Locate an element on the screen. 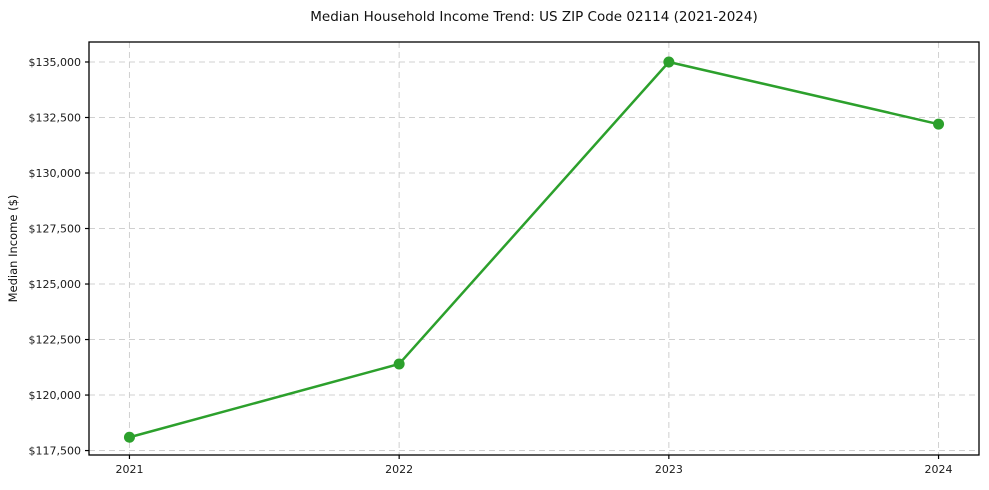  x-tick-label: 2023 is located at coordinates (669, 469).